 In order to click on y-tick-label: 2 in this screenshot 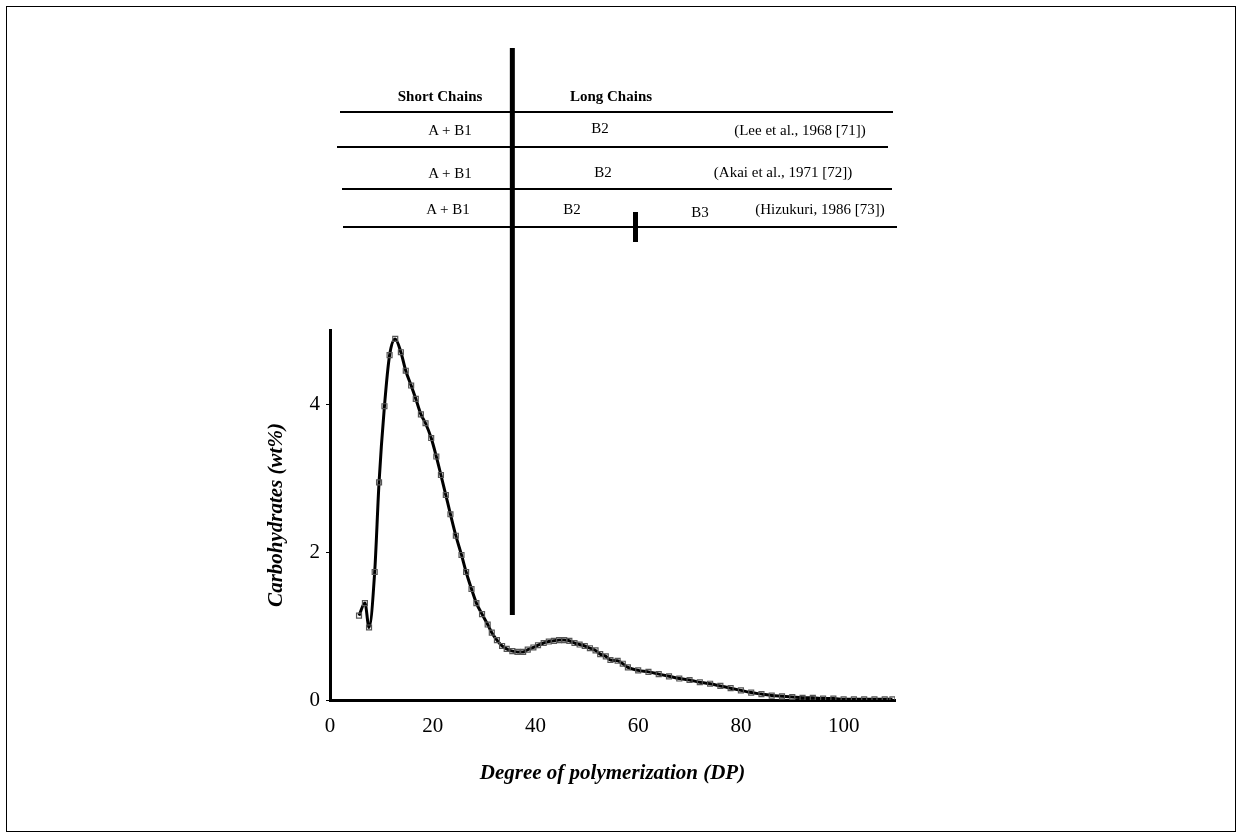, I will do `click(314, 550)`.